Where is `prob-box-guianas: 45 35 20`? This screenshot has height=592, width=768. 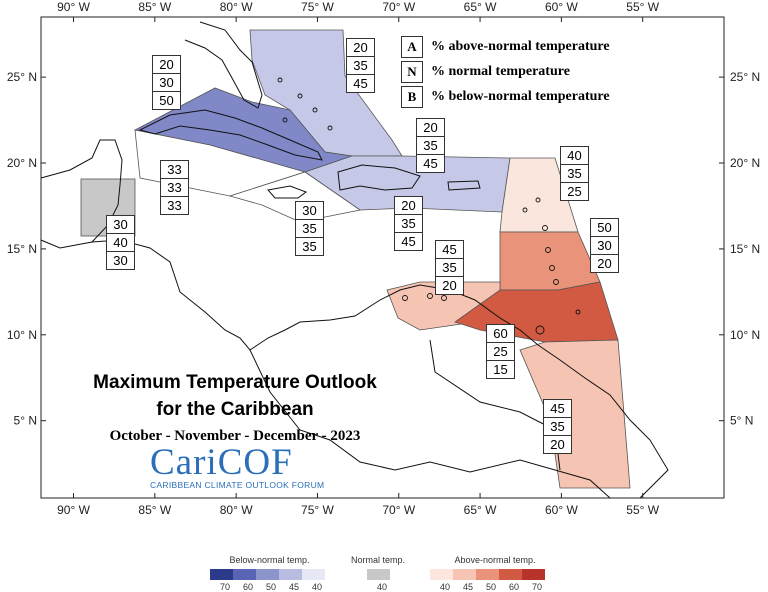 prob-box-guianas: 45 35 20 is located at coordinates (557, 426).